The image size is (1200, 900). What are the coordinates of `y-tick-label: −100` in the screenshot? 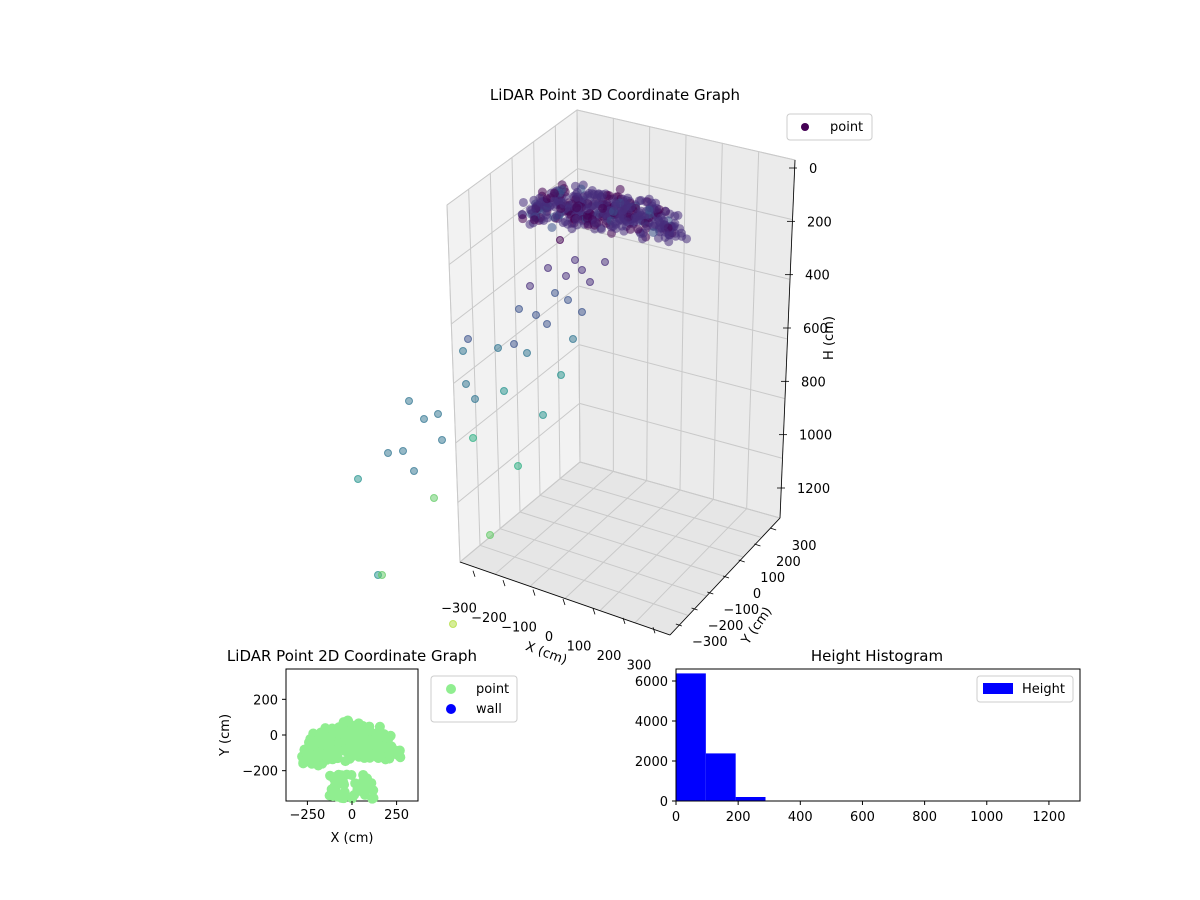 It's located at (741, 610).